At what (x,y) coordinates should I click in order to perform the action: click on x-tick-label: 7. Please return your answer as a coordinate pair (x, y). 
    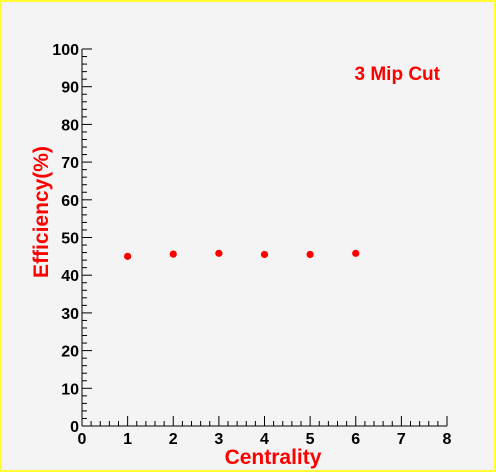
    Looking at the image, I should click on (401, 439).